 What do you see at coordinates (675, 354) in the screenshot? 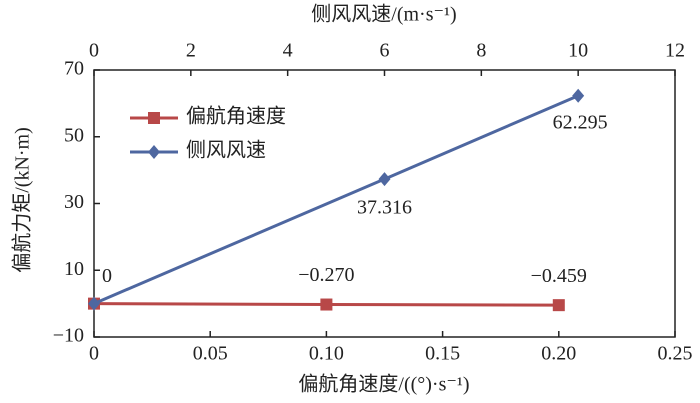
I see `x-tick-label: 0.25` at bounding box center [675, 354].